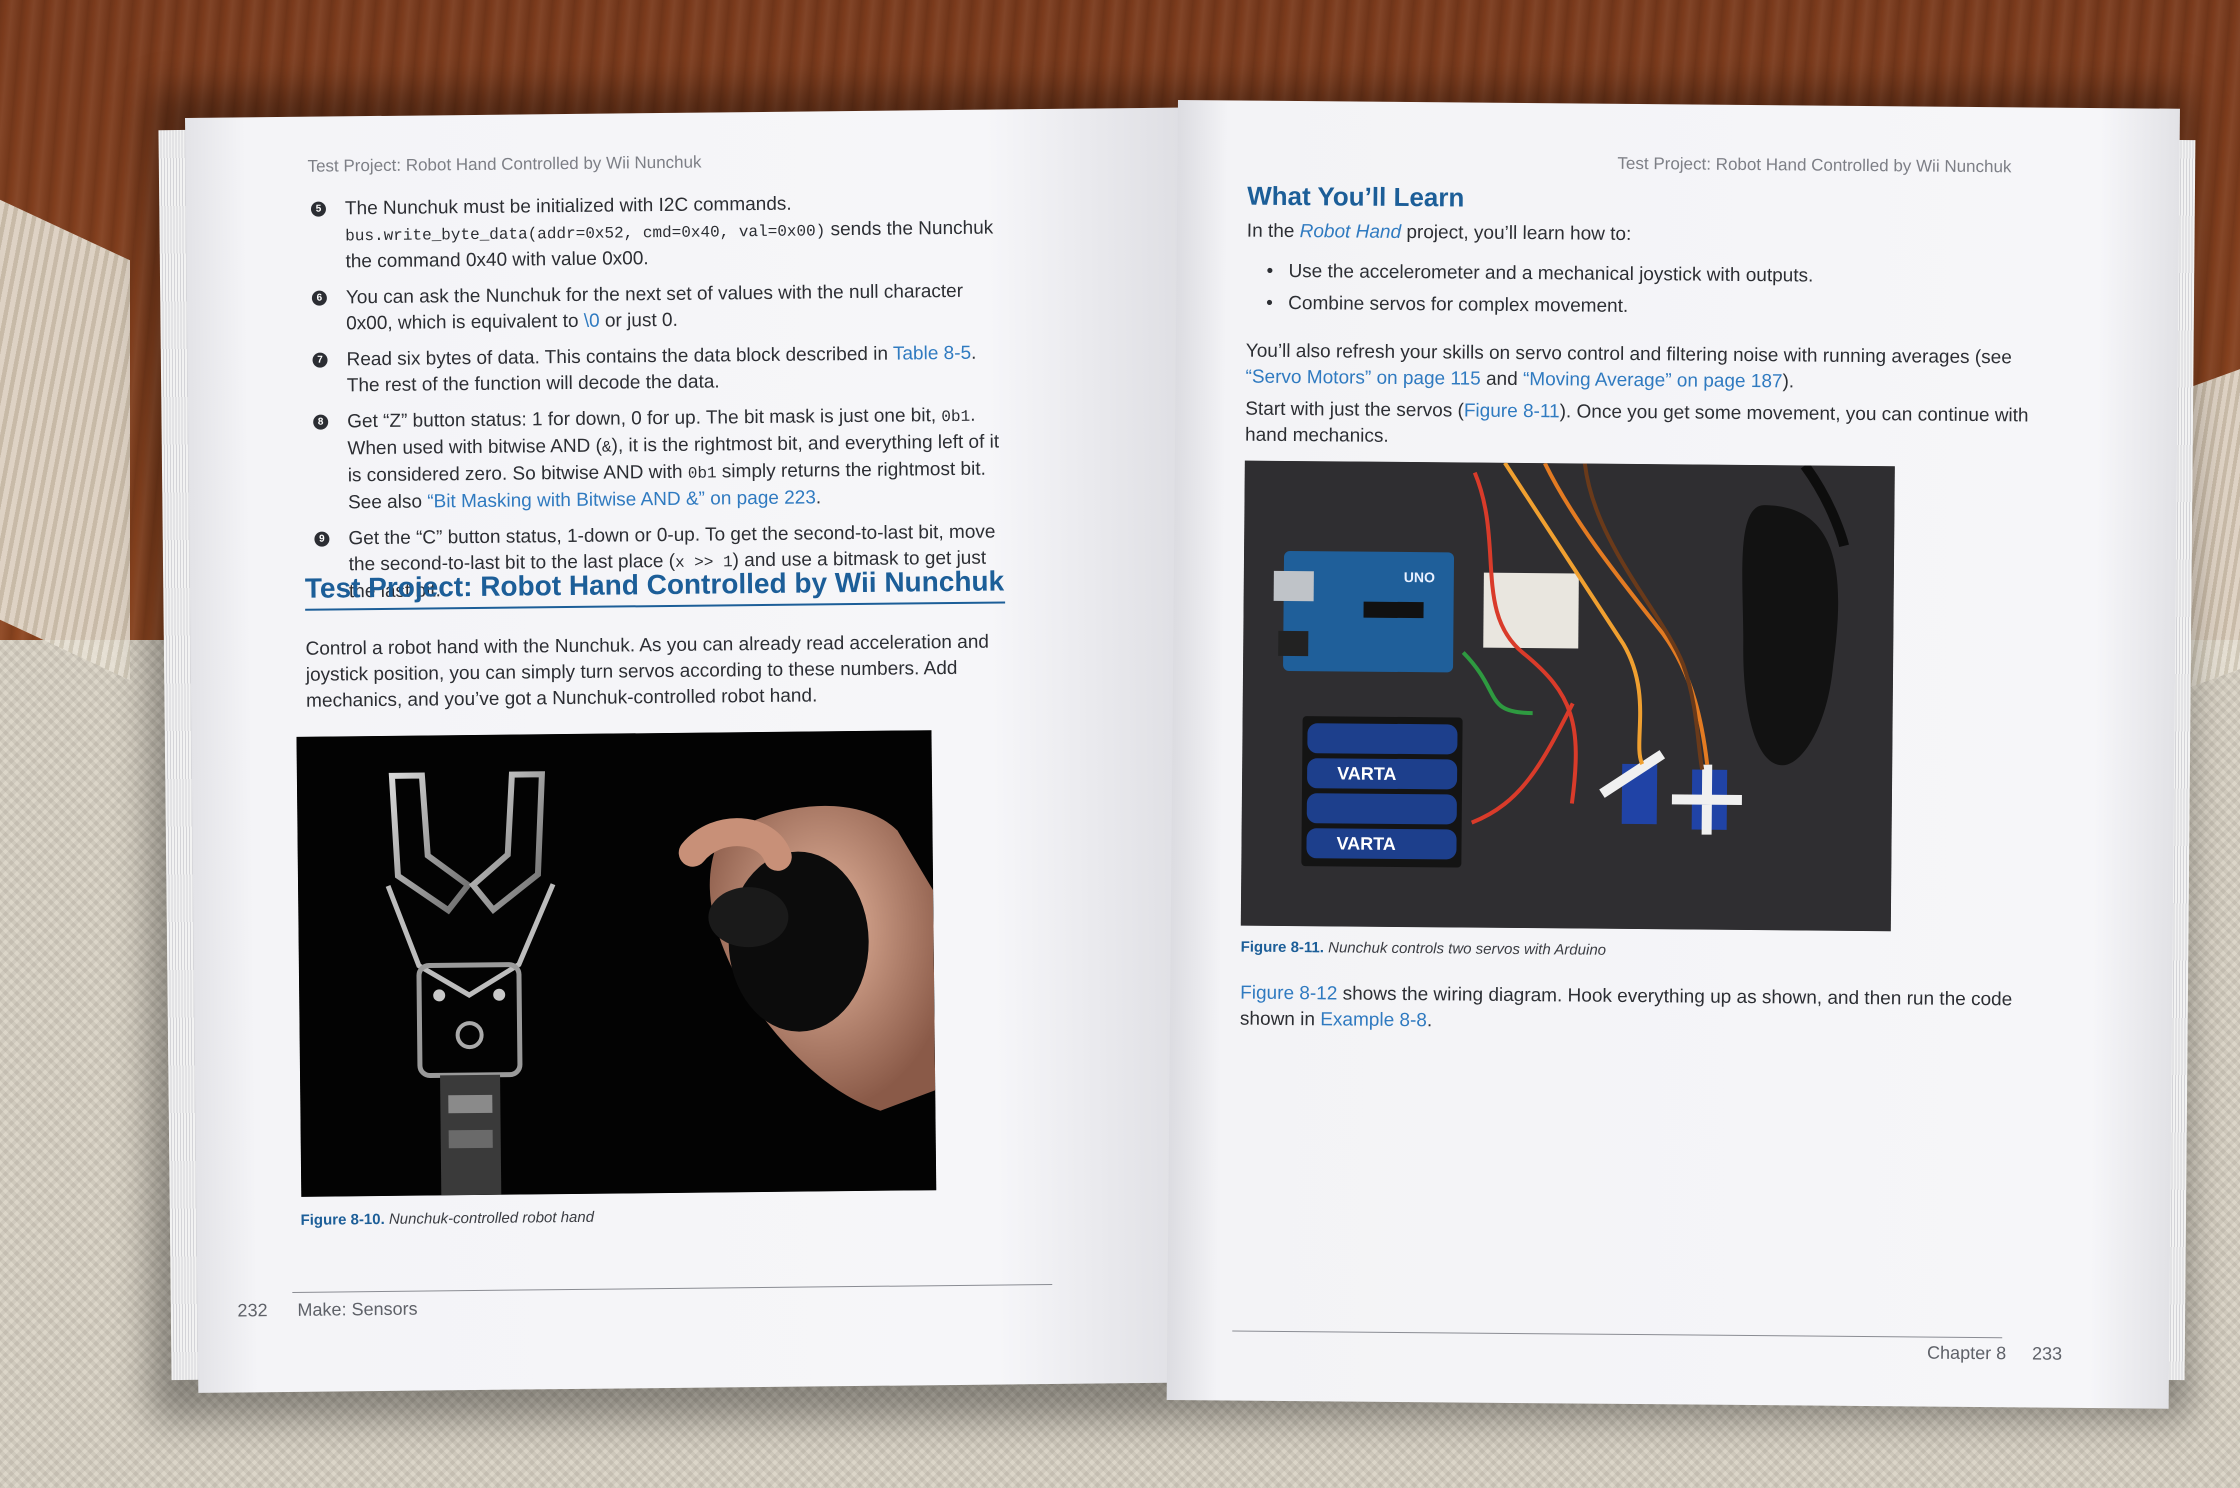  I want to click on battery-brand-label-2: VARTA, so click(1366, 843).